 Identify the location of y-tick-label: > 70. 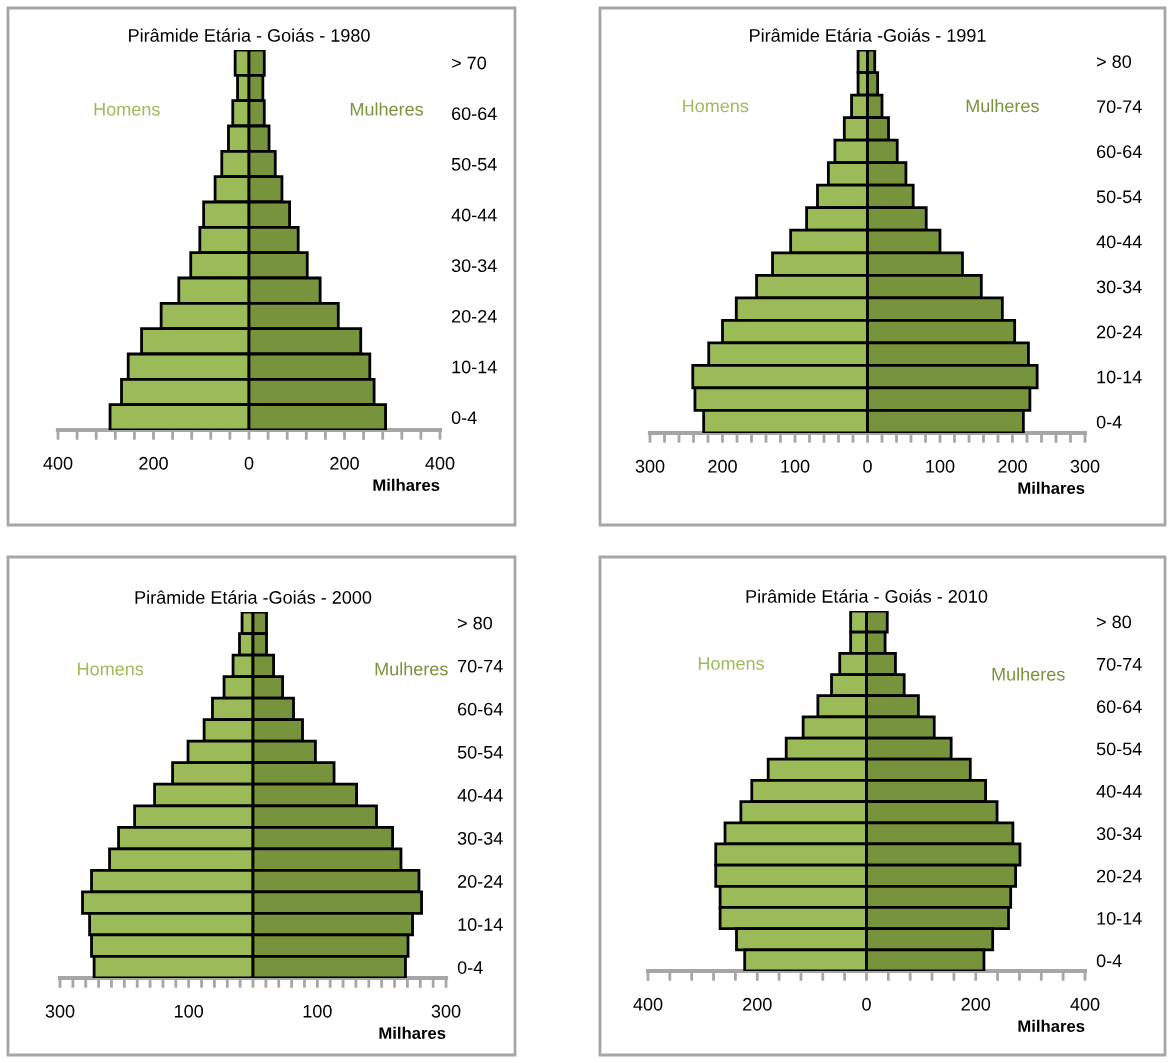
(469, 63).